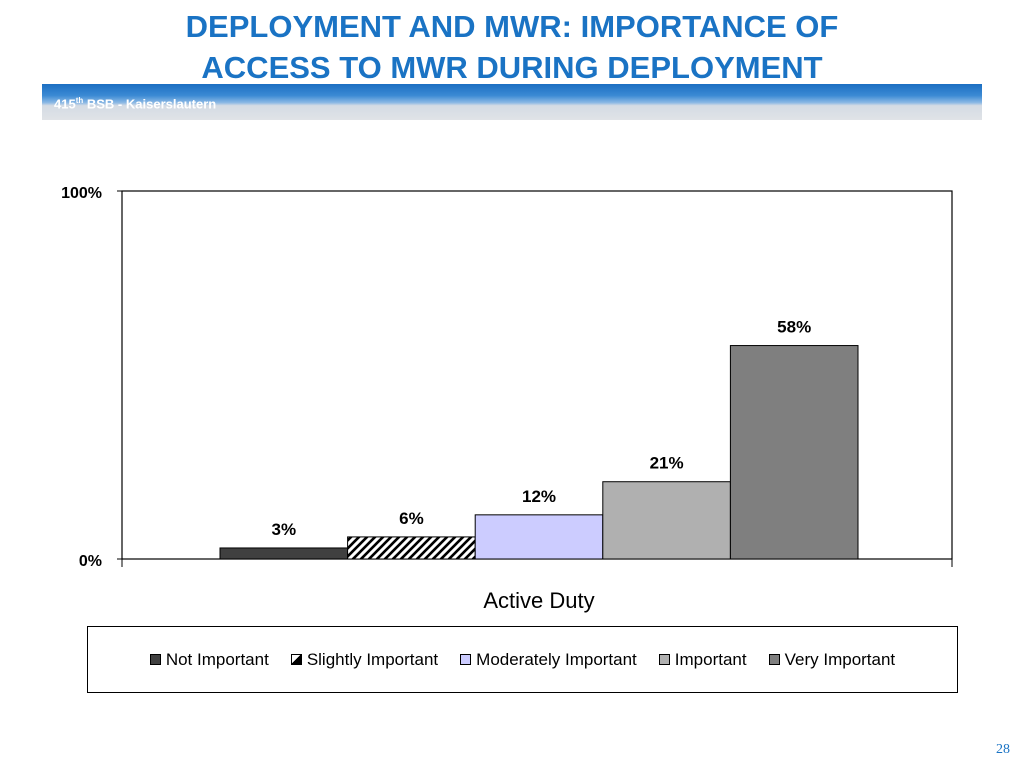 Image resolution: width=1024 pixels, height=768 pixels. I want to click on slide-title-line-1: DEPLOYMENT AND MWR: IMPORTANCE OF, so click(512, 26).